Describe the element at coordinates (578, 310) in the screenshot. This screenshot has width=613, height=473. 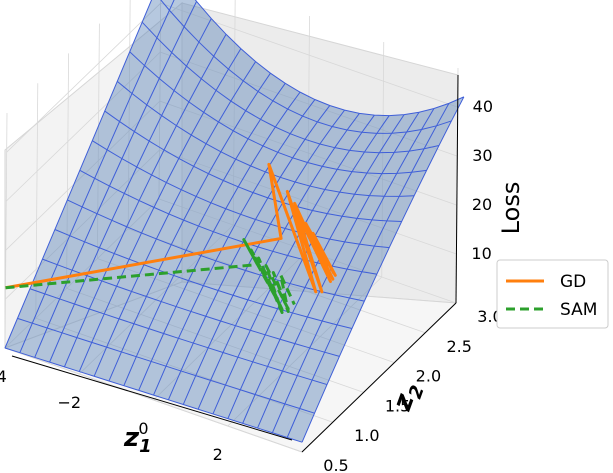
I see `legend-sam-label: SAM` at that location.